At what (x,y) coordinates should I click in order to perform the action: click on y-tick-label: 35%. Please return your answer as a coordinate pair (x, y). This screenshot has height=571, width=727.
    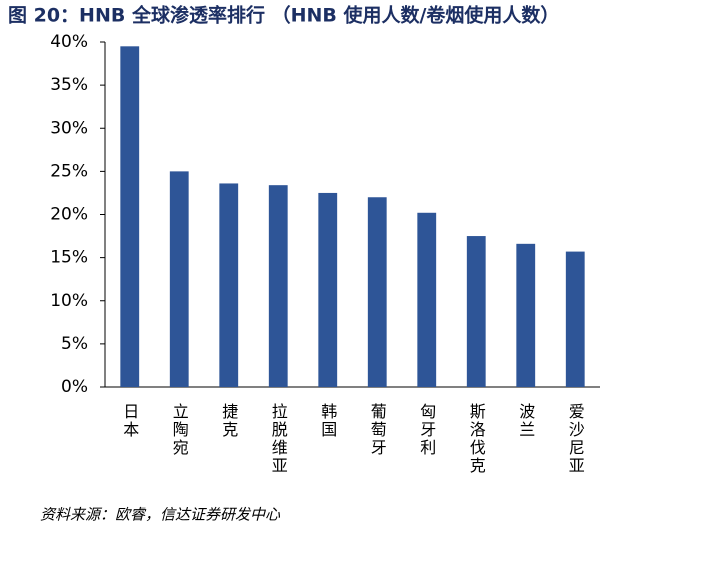
    Looking at the image, I should click on (69, 85).